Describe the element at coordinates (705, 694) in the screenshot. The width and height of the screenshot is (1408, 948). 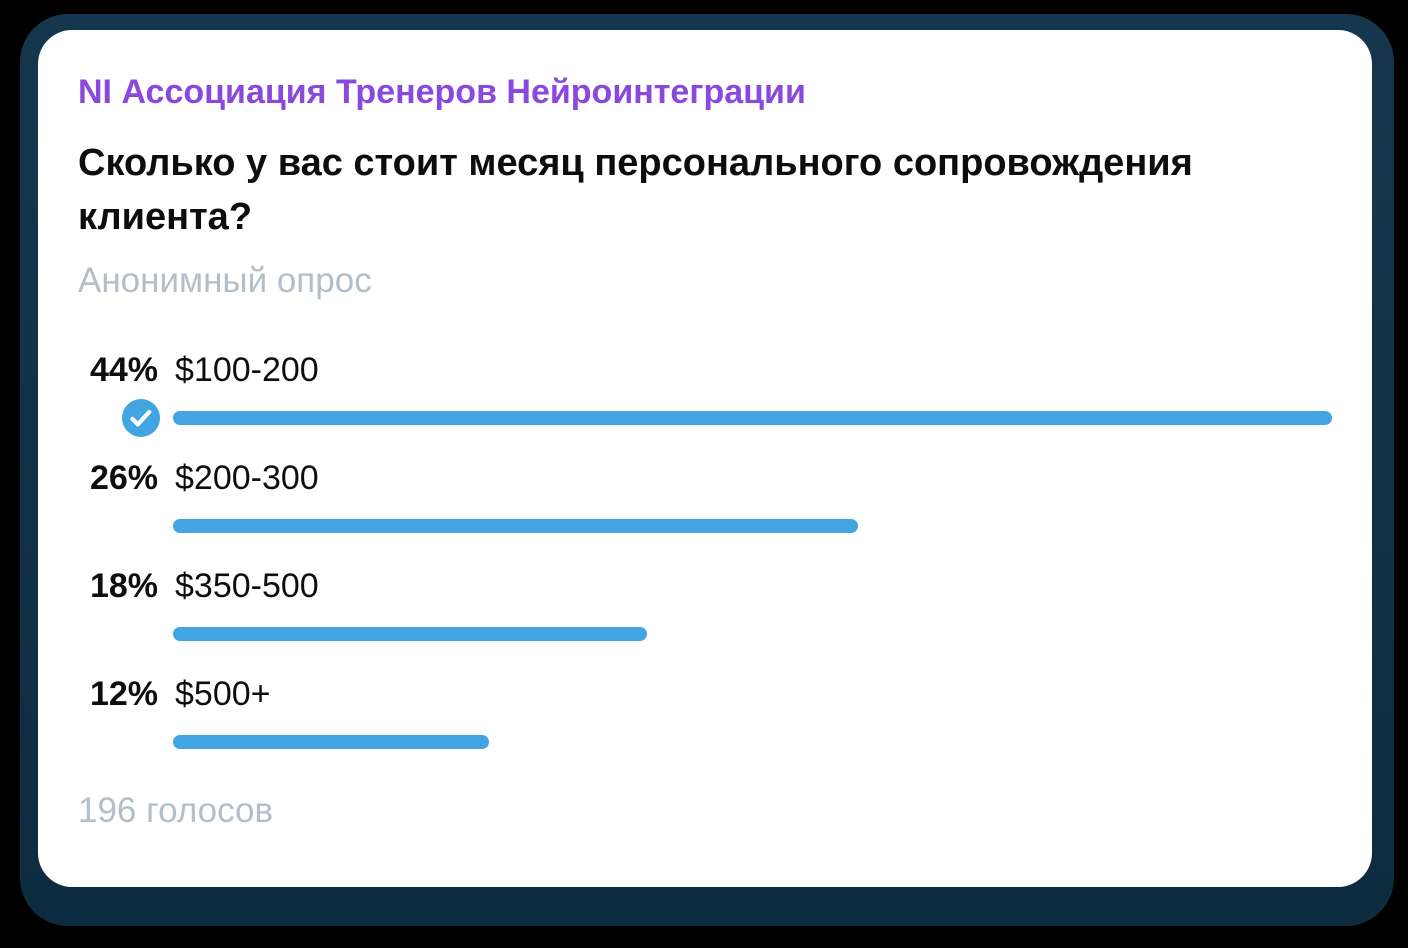
I see `poll-option-head: 12% $500+` at that location.